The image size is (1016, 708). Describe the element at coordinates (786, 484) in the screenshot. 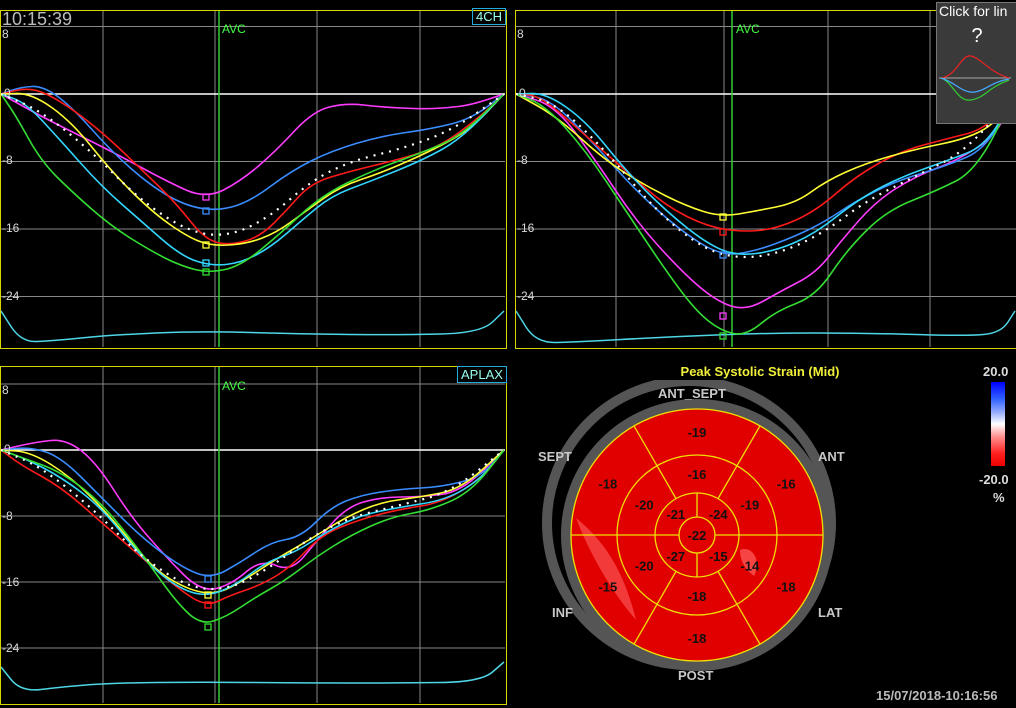

I see `bullseye-basal-value: -16` at that location.